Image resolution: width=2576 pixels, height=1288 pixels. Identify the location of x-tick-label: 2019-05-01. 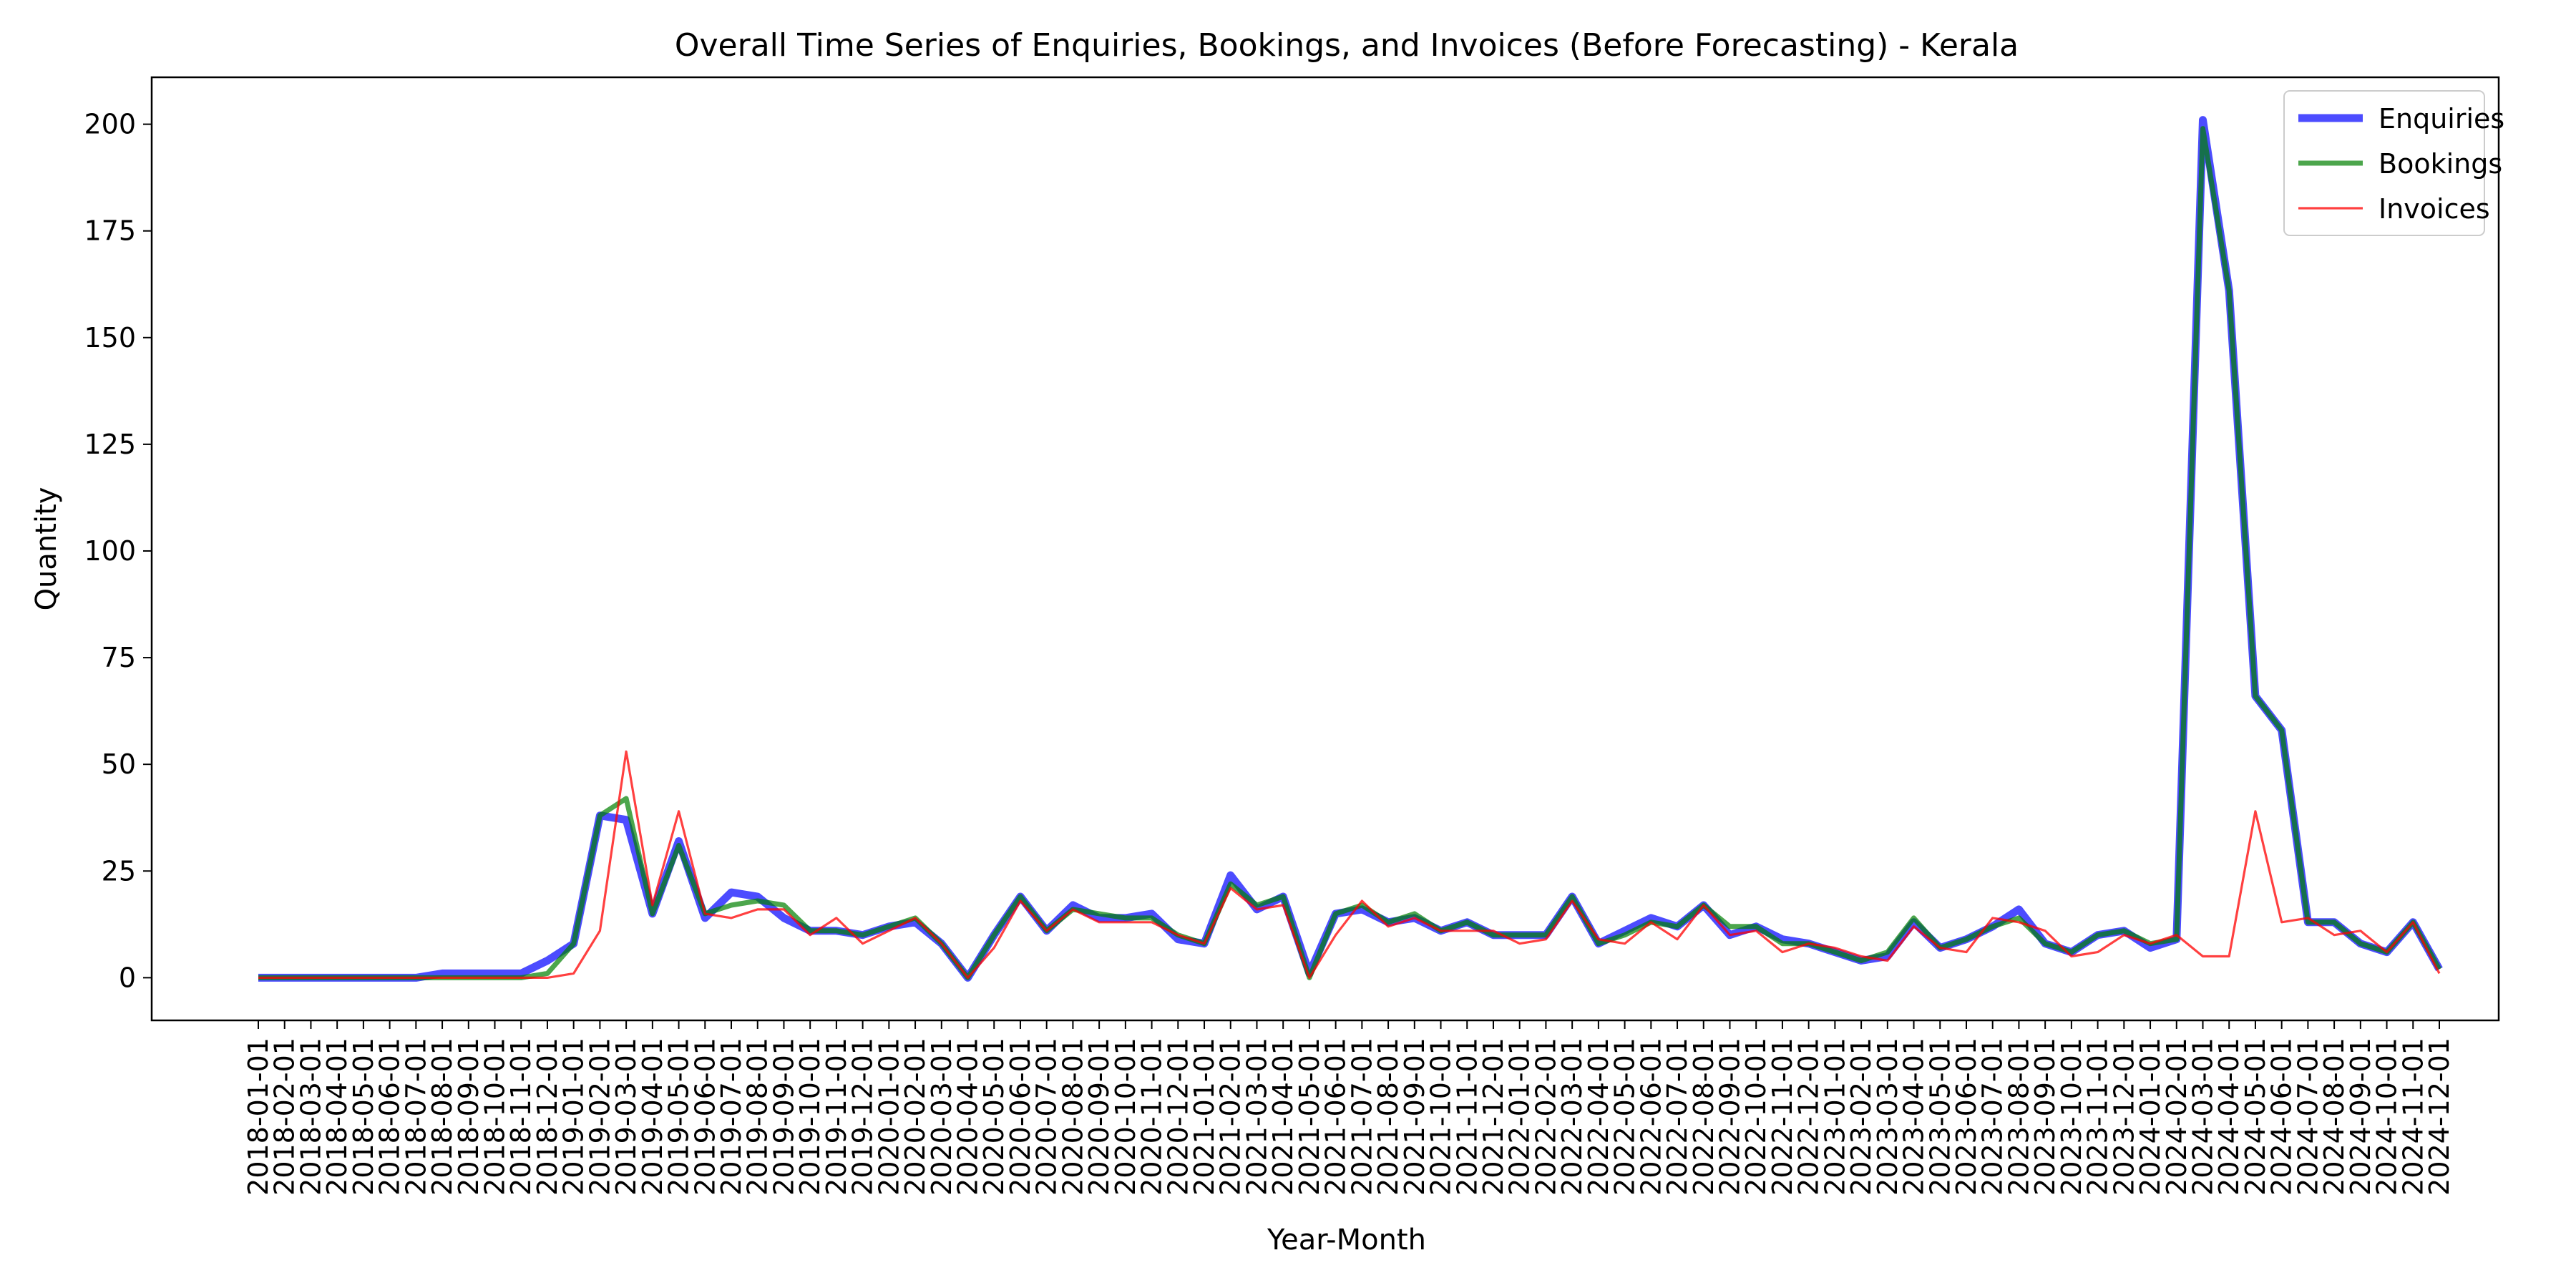
(679, 1117).